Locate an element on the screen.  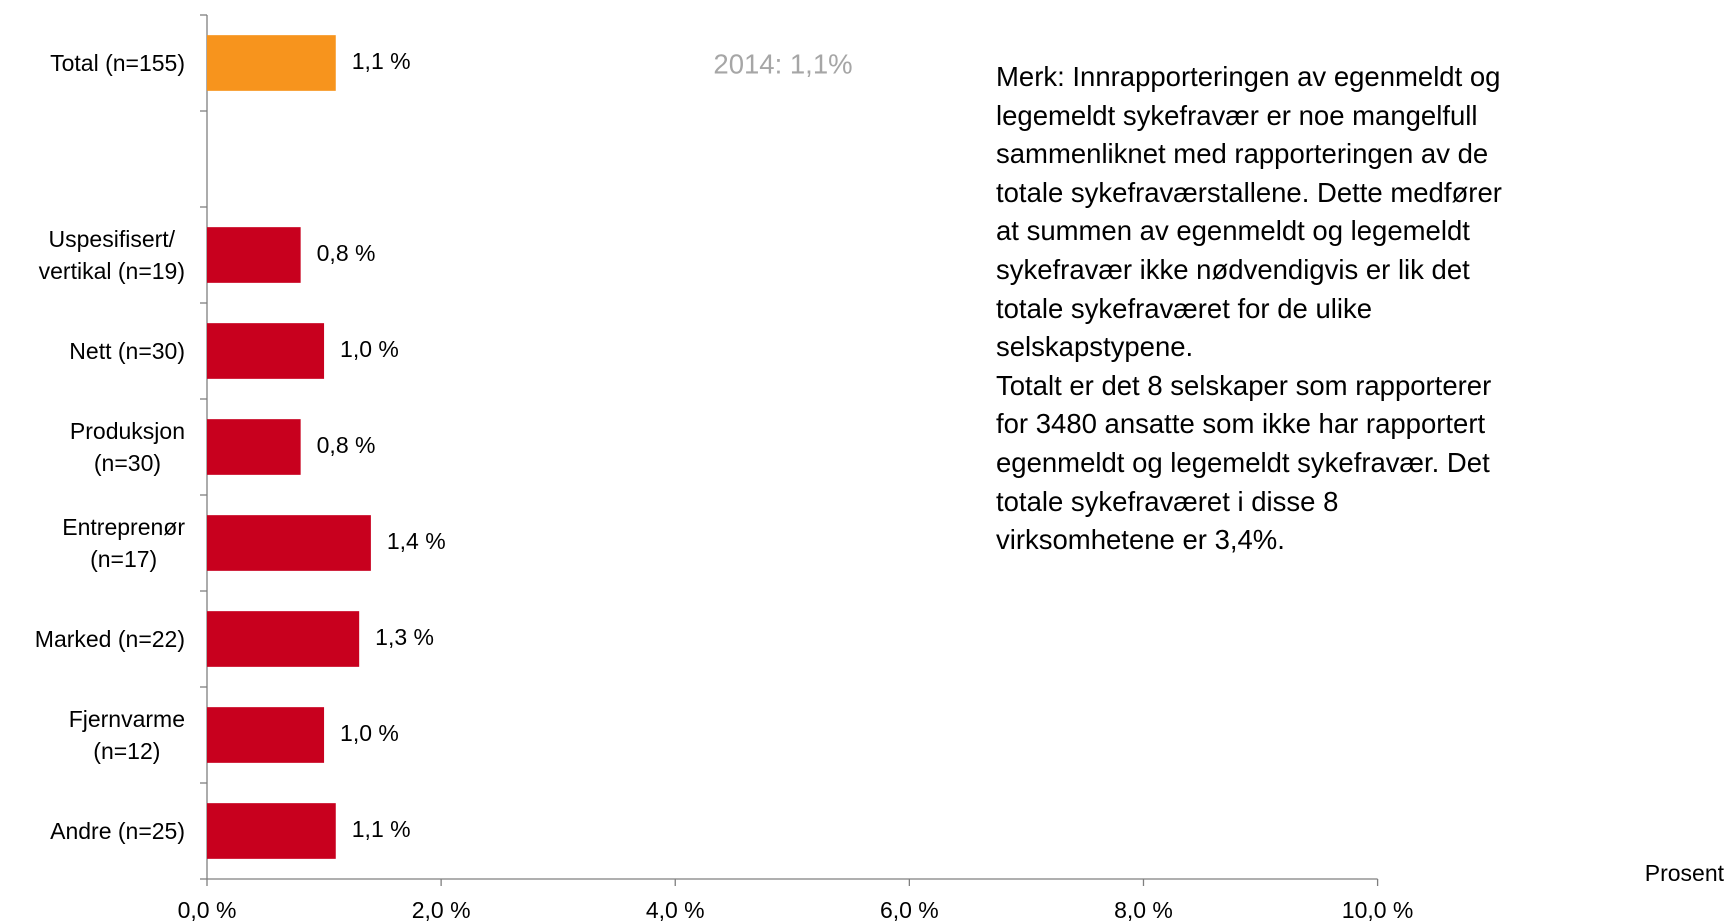
x-tick-label: 8,0 % is located at coordinates (1143, 910).